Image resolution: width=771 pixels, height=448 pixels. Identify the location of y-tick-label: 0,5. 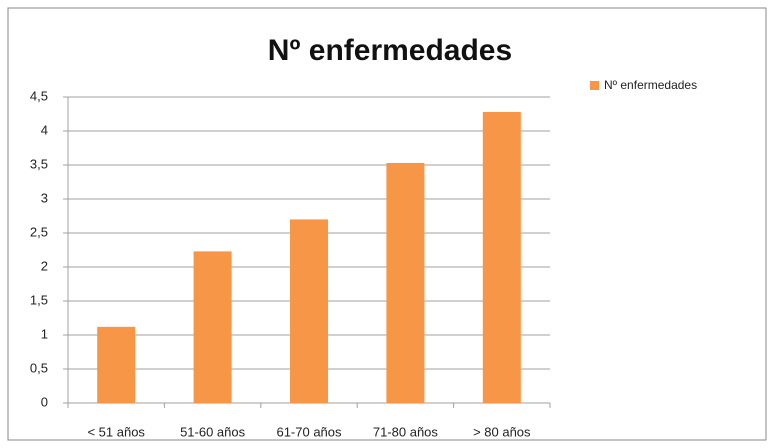
(39, 367).